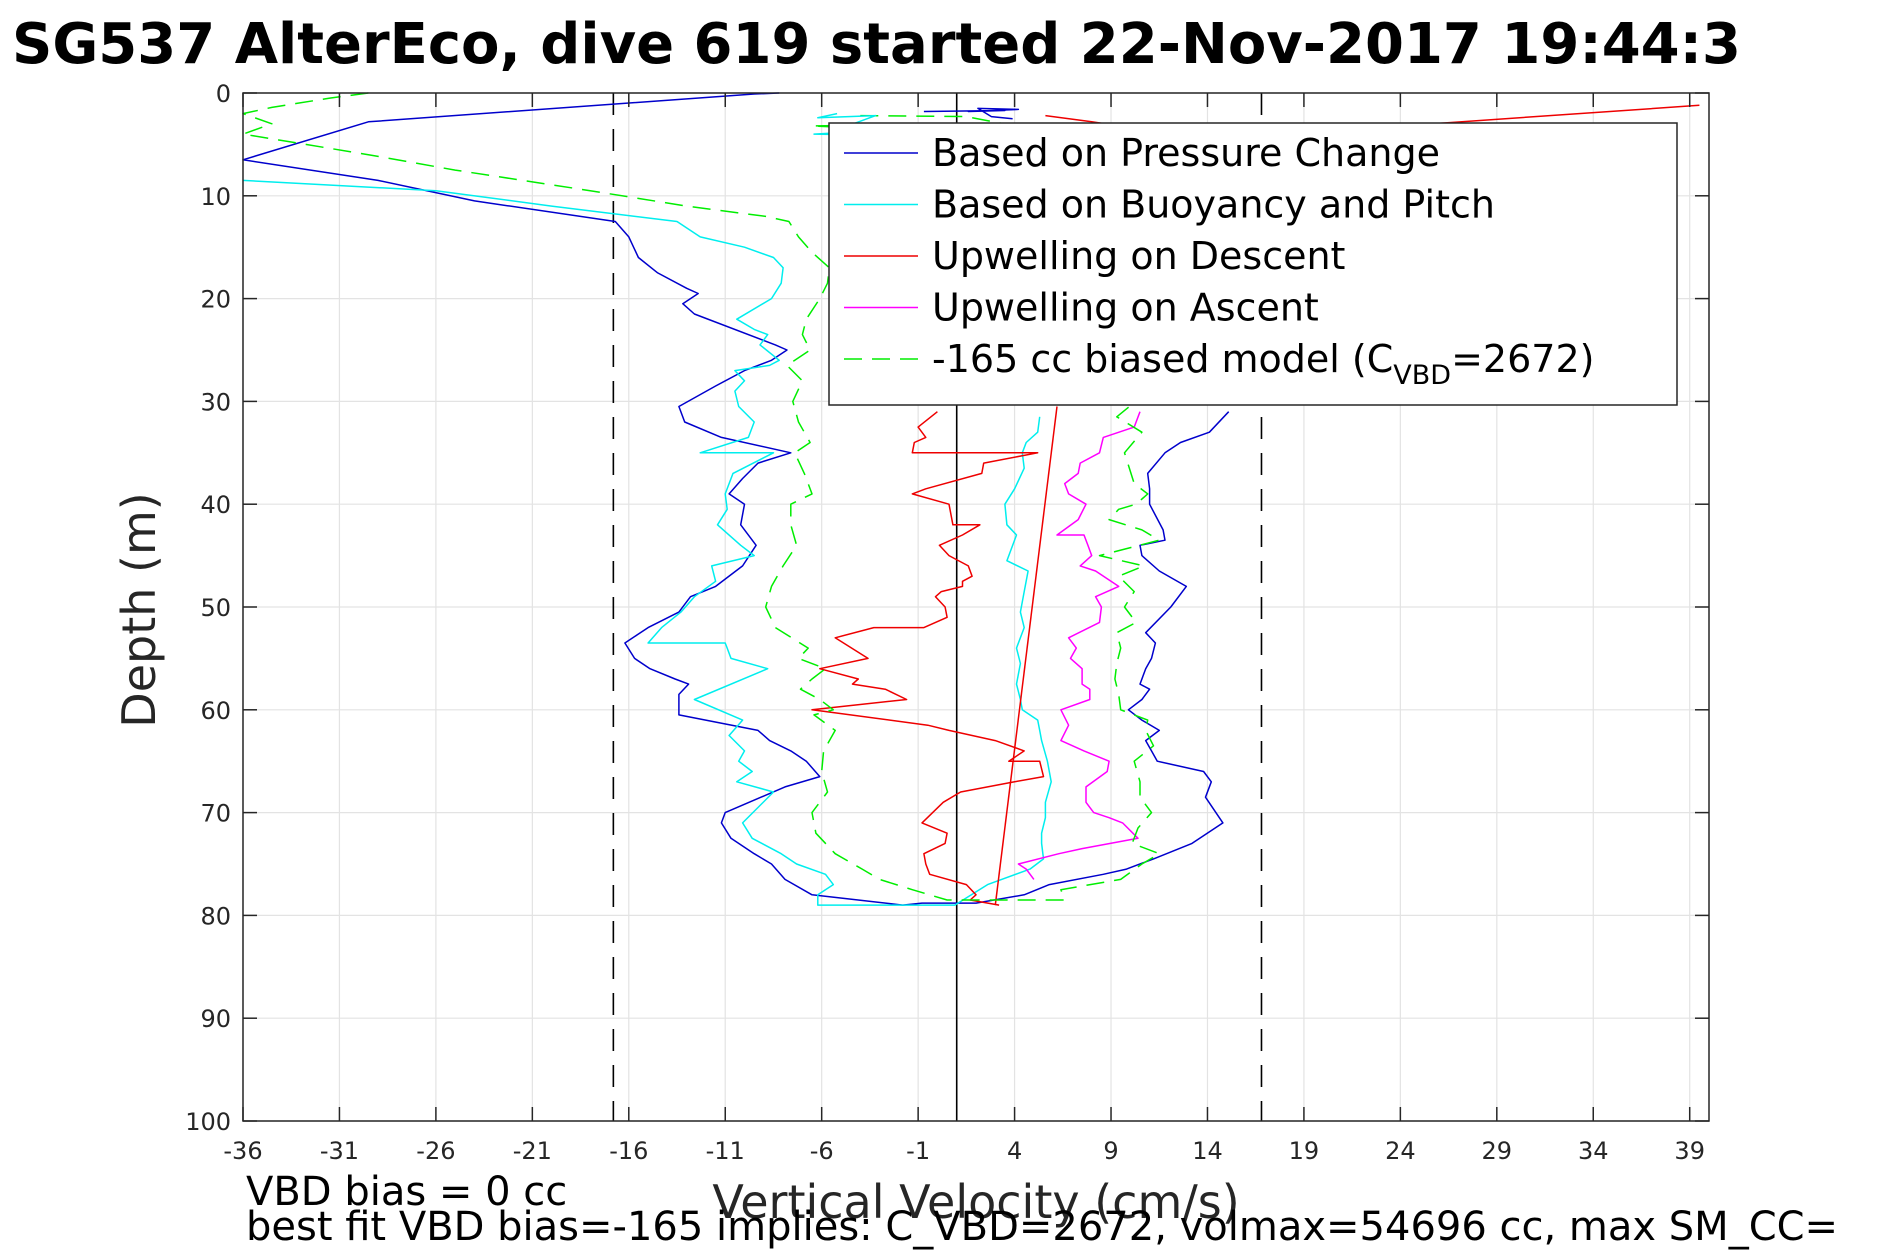 This screenshot has width=1890, height=1260. What do you see at coordinates (725, 1151) in the screenshot?
I see `x-tick-label: -11` at bounding box center [725, 1151].